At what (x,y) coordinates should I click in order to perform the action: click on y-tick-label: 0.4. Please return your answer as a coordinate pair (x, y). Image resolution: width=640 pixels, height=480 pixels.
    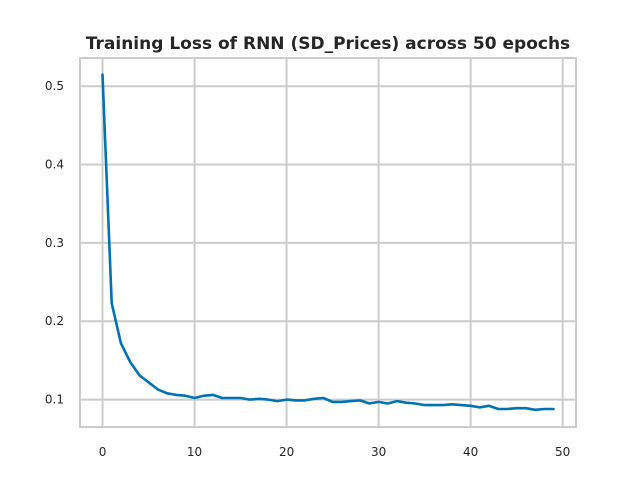
    Looking at the image, I should click on (54, 165).